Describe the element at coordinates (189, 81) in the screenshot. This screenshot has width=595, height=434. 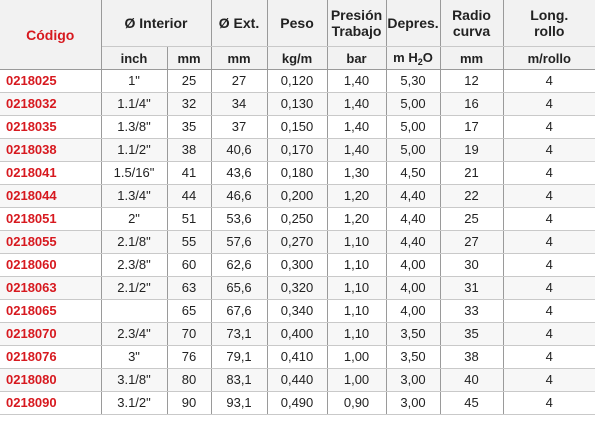
I see `mm-cell: 25` at that location.